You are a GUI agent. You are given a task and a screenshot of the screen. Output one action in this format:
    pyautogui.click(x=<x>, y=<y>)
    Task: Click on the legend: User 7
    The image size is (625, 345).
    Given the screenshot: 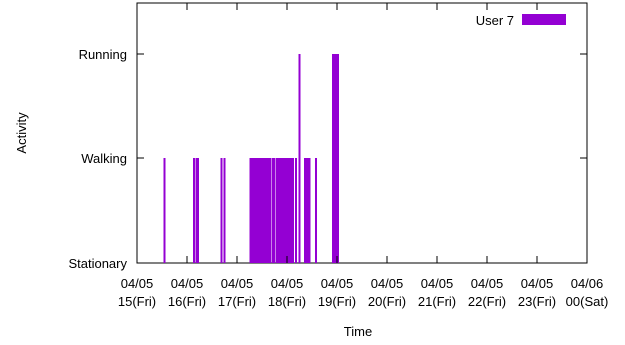 What is the action you would take?
    pyautogui.click(x=521, y=20)
    